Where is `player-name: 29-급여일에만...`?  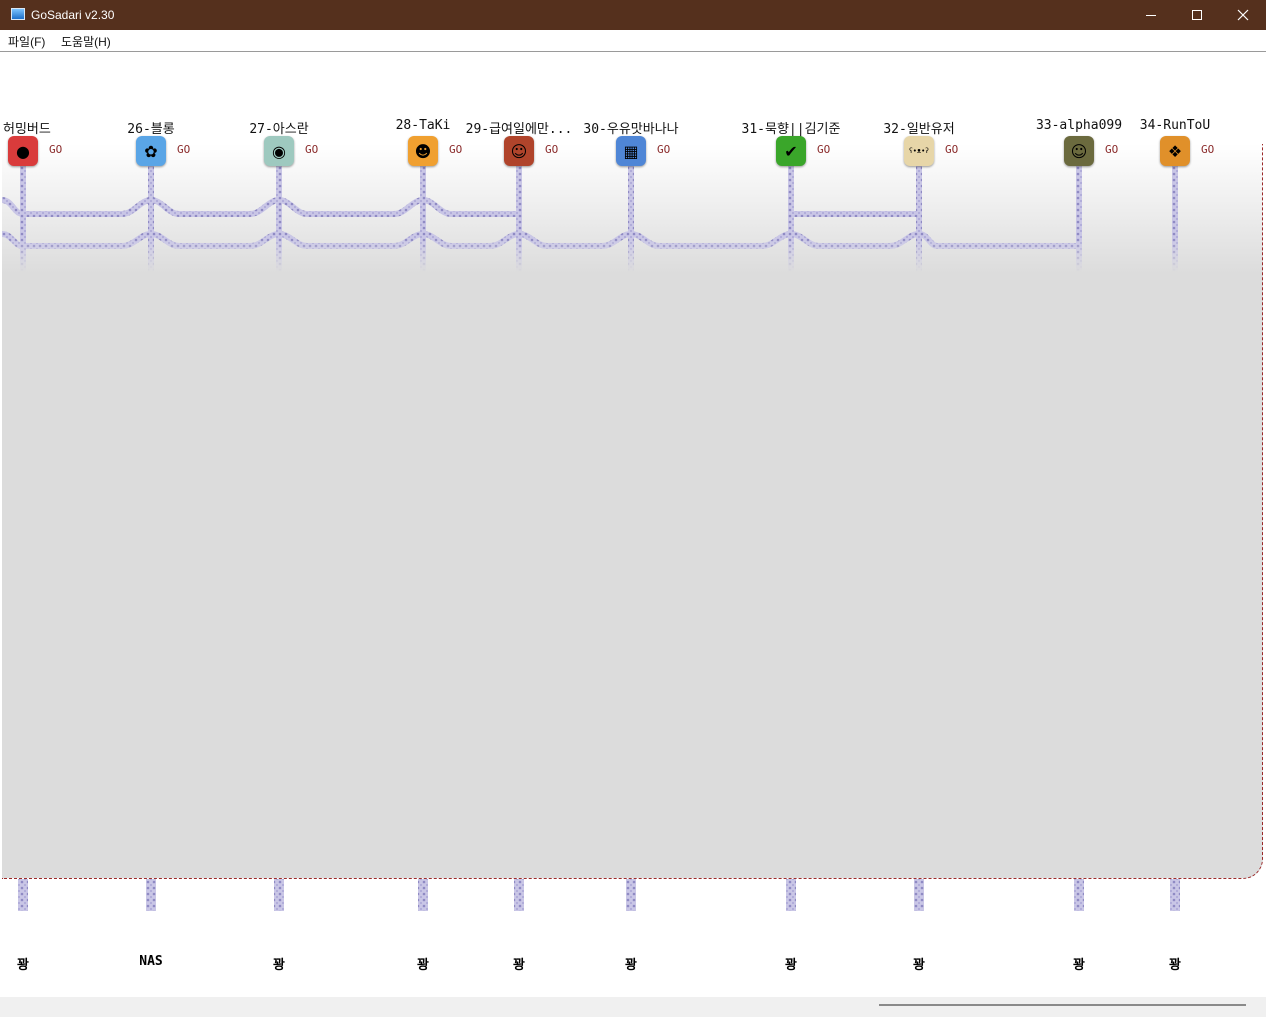
player-name: 29-급여일에만... is located at coordinates (519, 129).